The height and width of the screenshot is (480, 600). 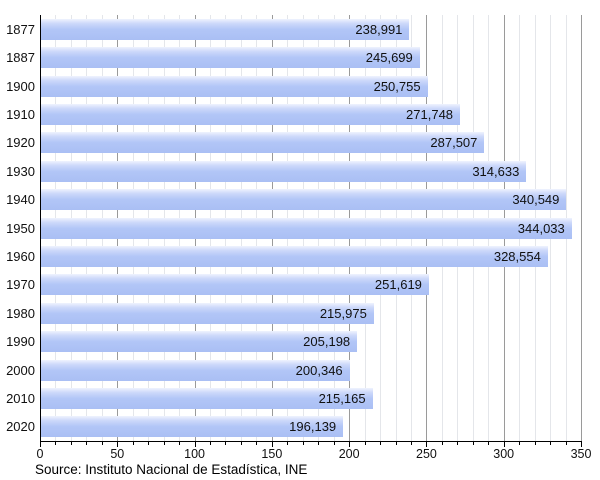 What do you see at coordinates (379, 29) in the screenshot?
I see `bar-value-label: 238,991` at bounding box center [379, 29].